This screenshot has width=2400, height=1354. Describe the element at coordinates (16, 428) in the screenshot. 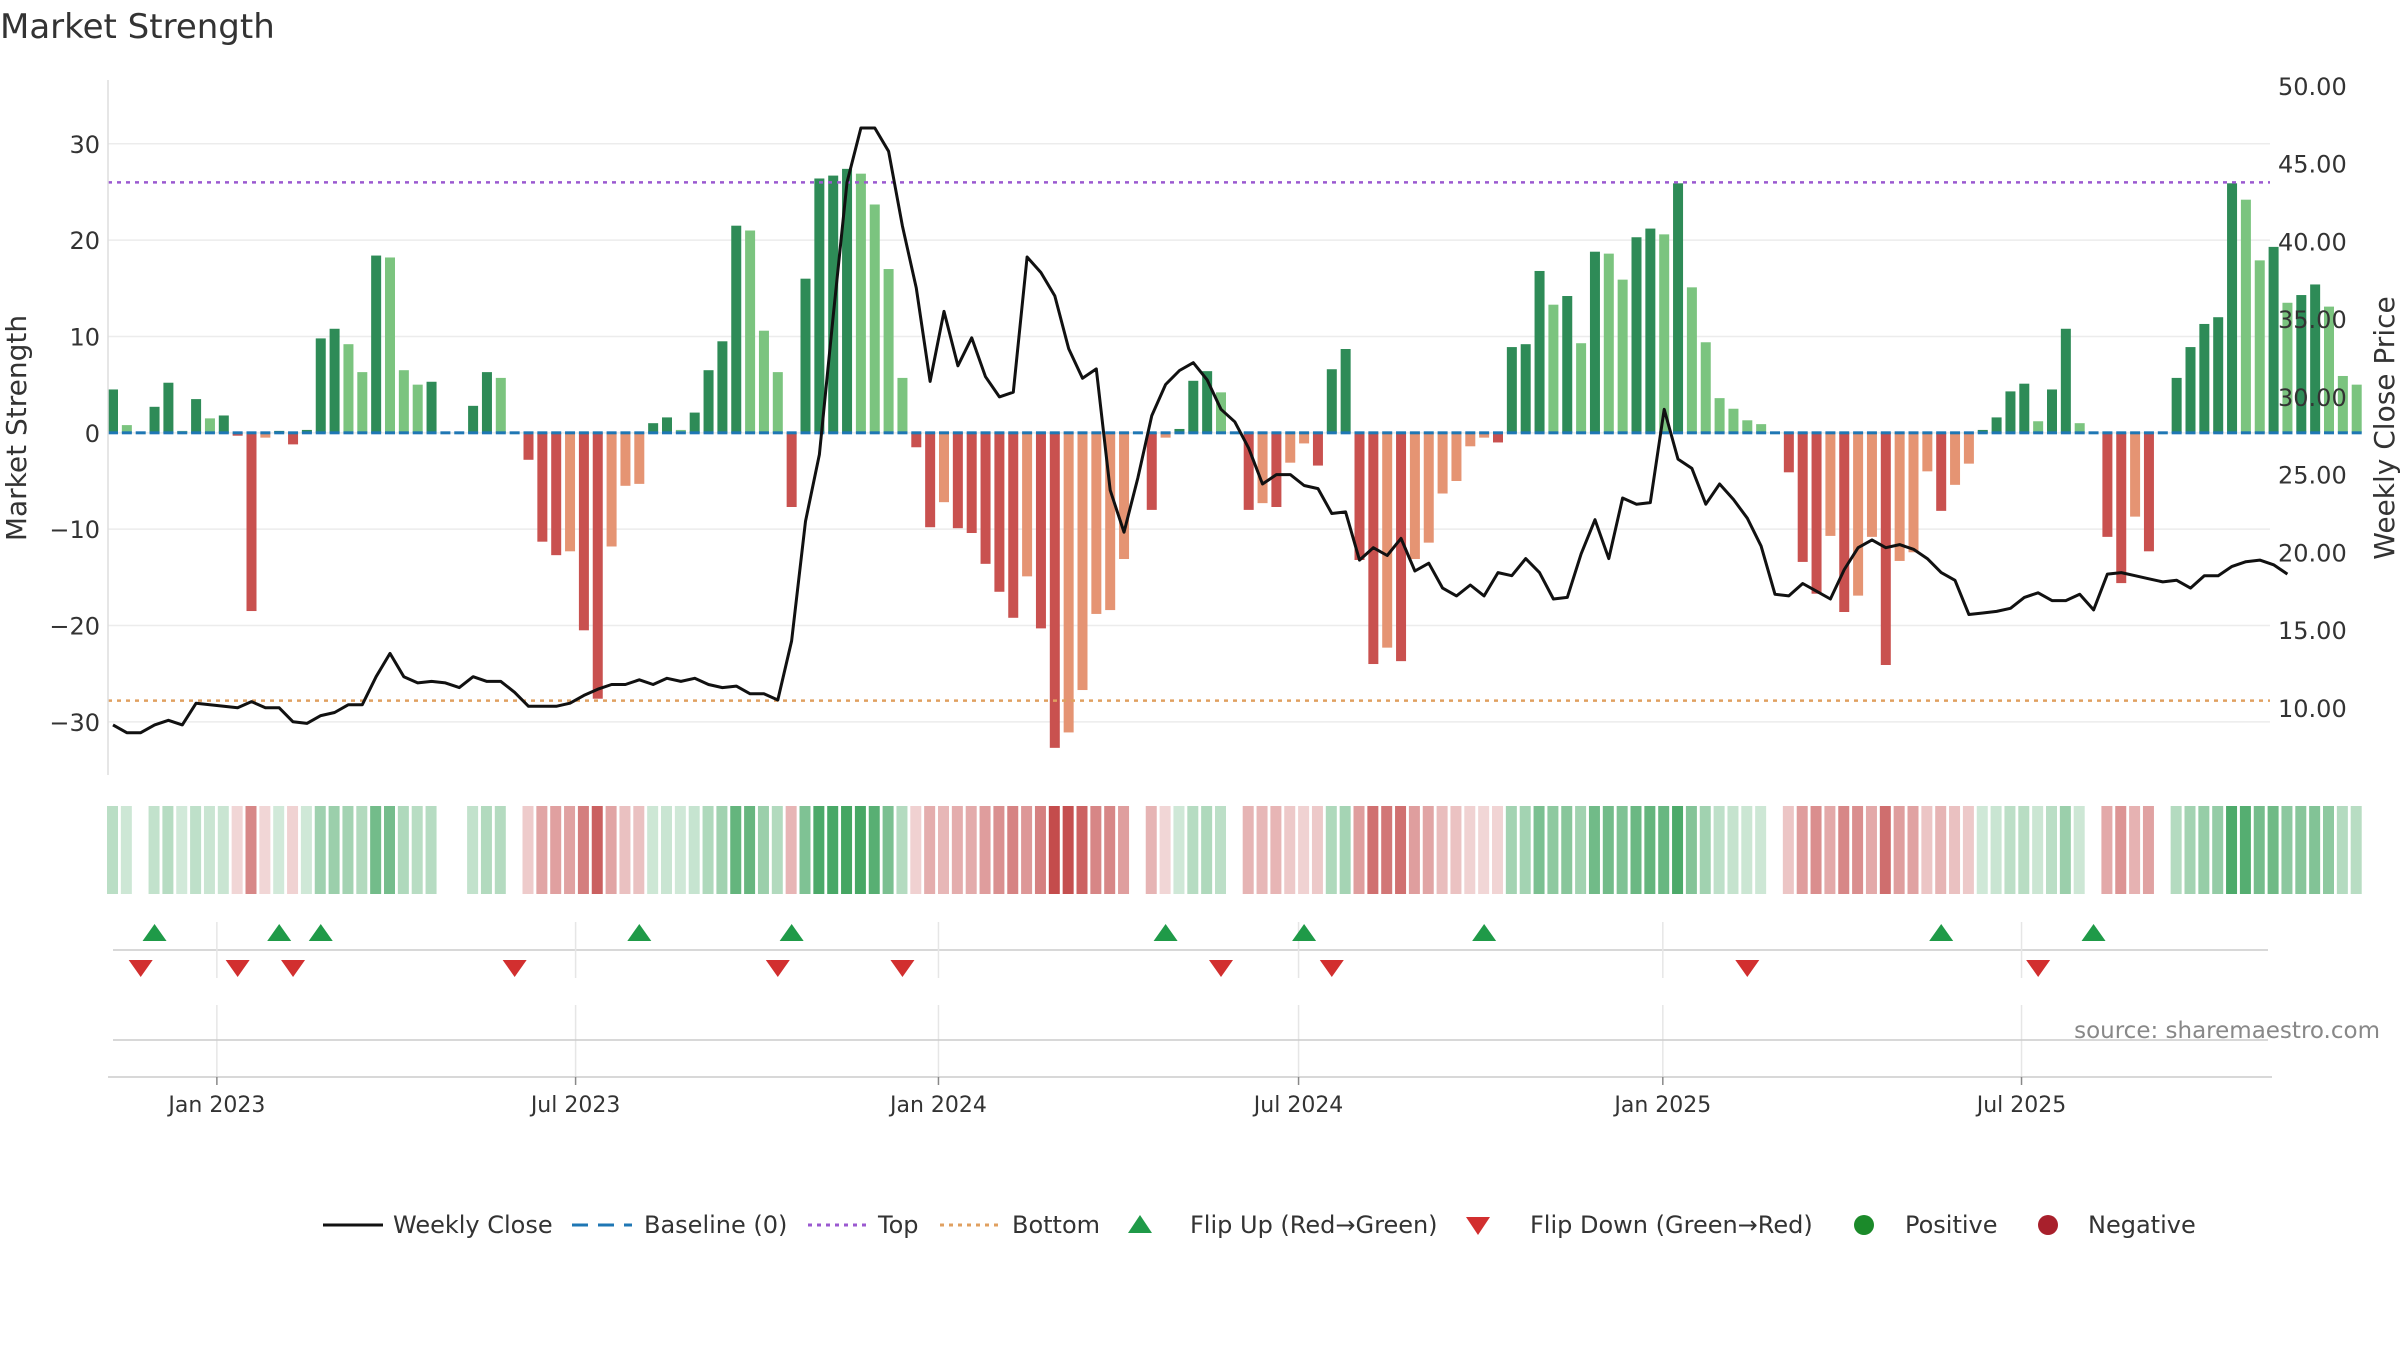

I see `y-axis-title: Market Strength` at that location.